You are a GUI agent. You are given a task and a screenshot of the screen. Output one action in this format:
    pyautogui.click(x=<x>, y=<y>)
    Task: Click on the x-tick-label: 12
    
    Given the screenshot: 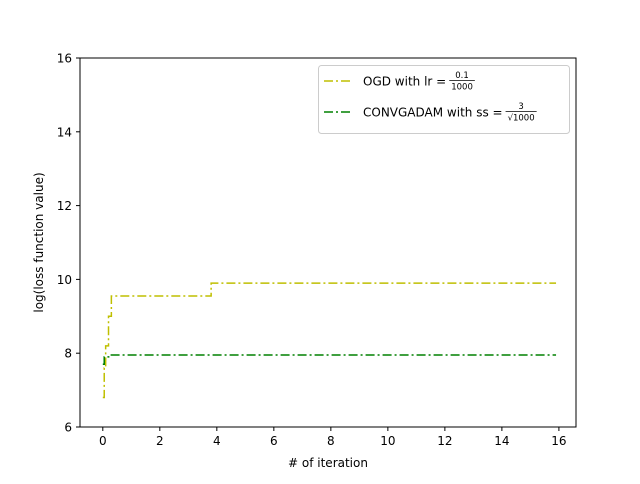 What is the action you would take?
    pyautogui.click(x=444, y=441)
    